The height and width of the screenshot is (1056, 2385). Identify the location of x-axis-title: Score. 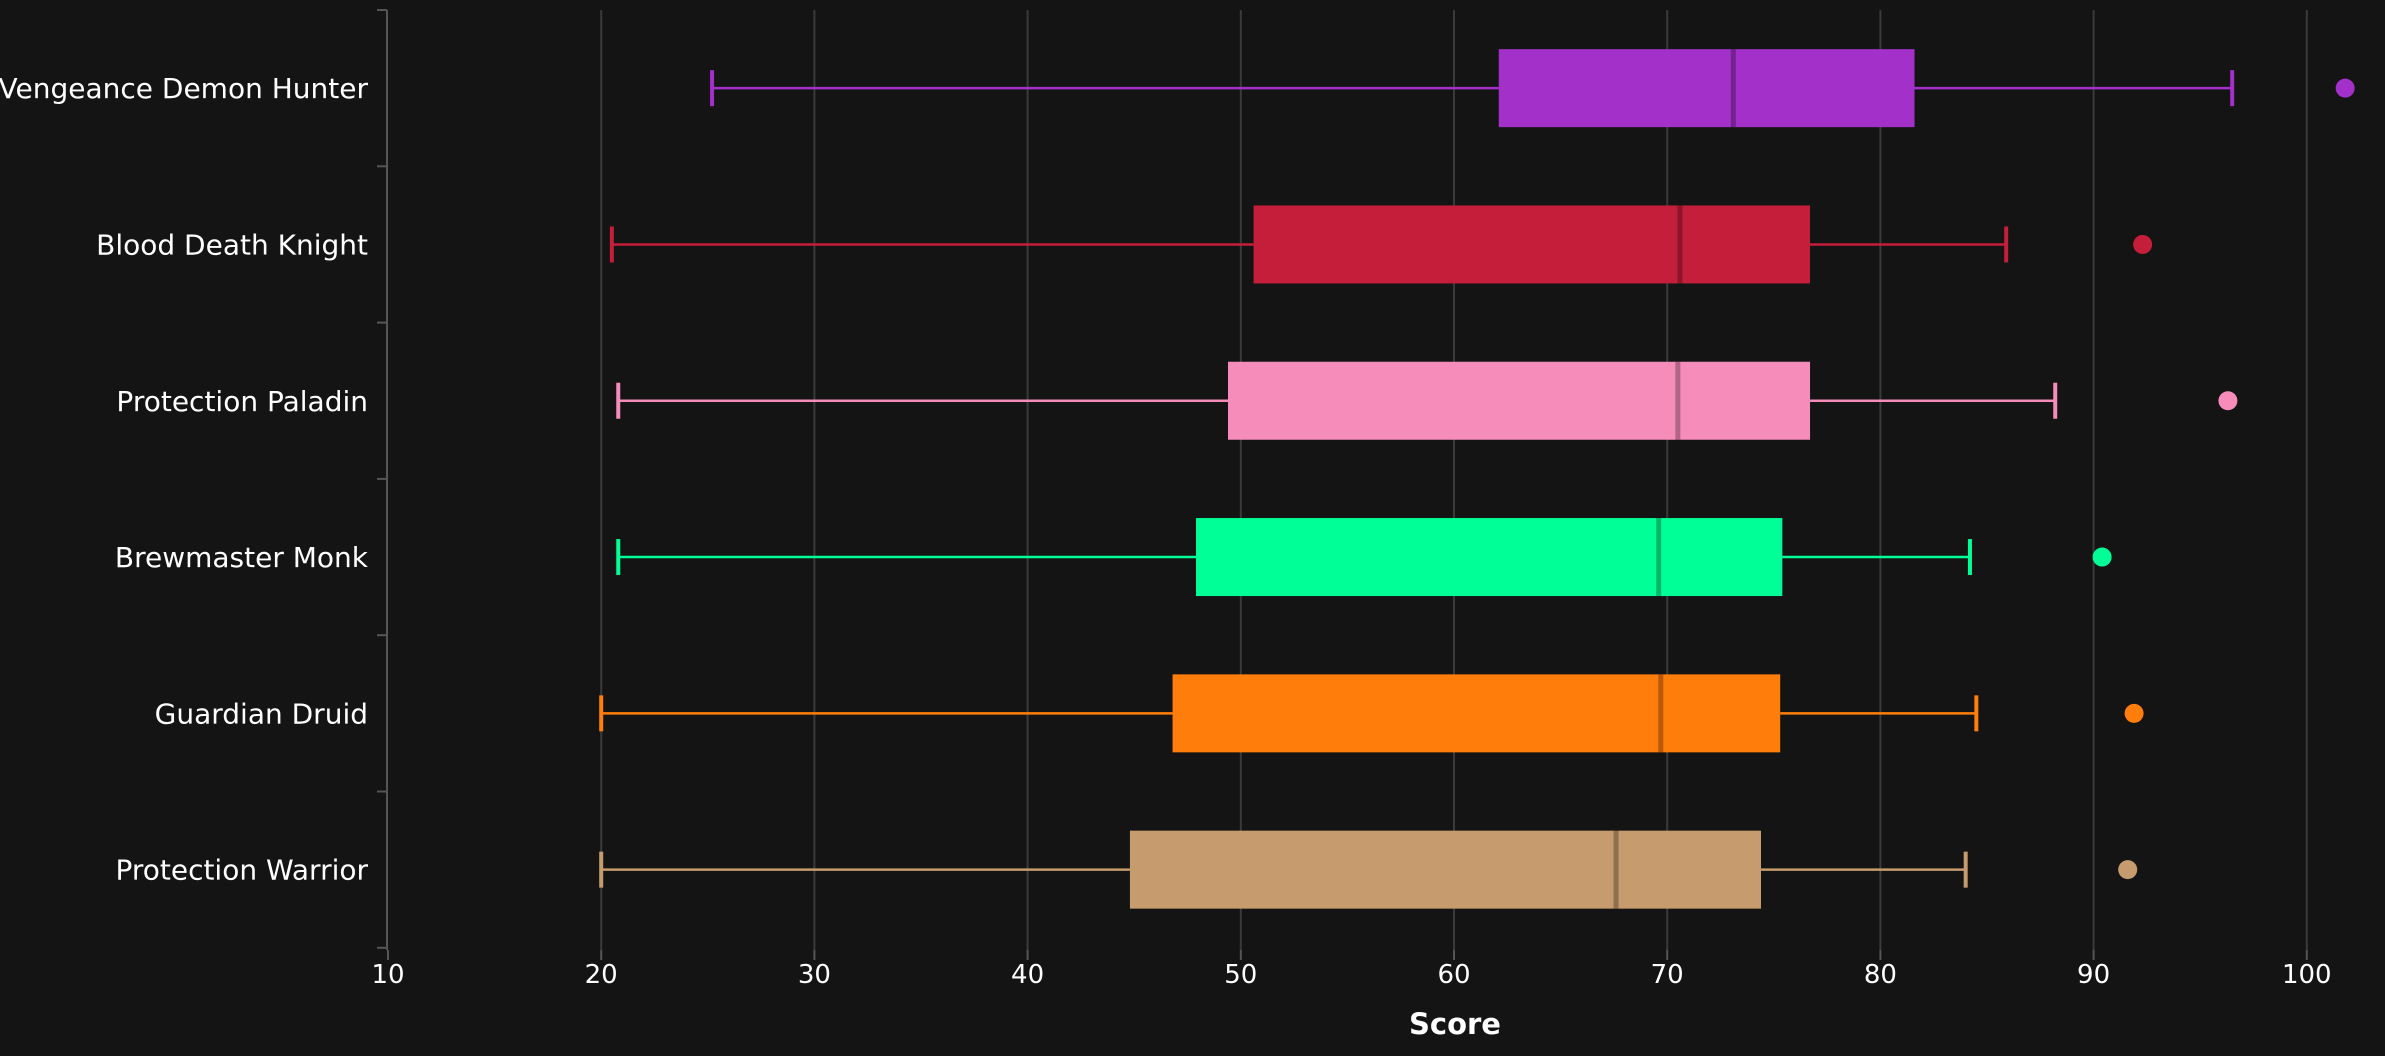
(1455, 1024).